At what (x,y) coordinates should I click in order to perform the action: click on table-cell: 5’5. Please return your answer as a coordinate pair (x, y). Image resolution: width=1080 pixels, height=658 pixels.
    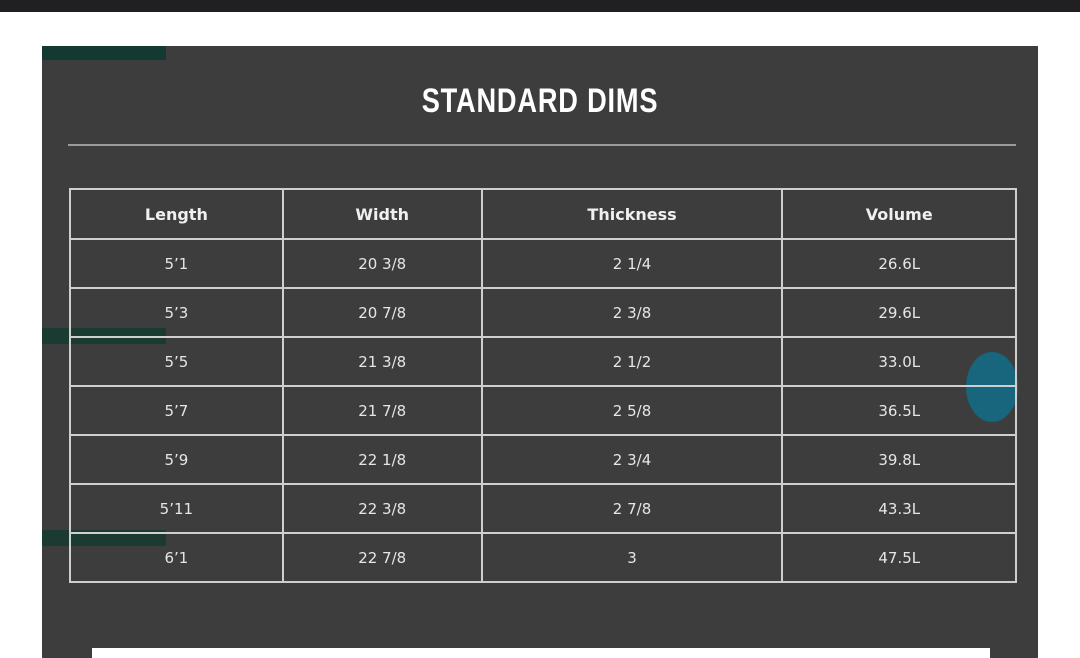
    Looking at the image, I should click on (176, 361).